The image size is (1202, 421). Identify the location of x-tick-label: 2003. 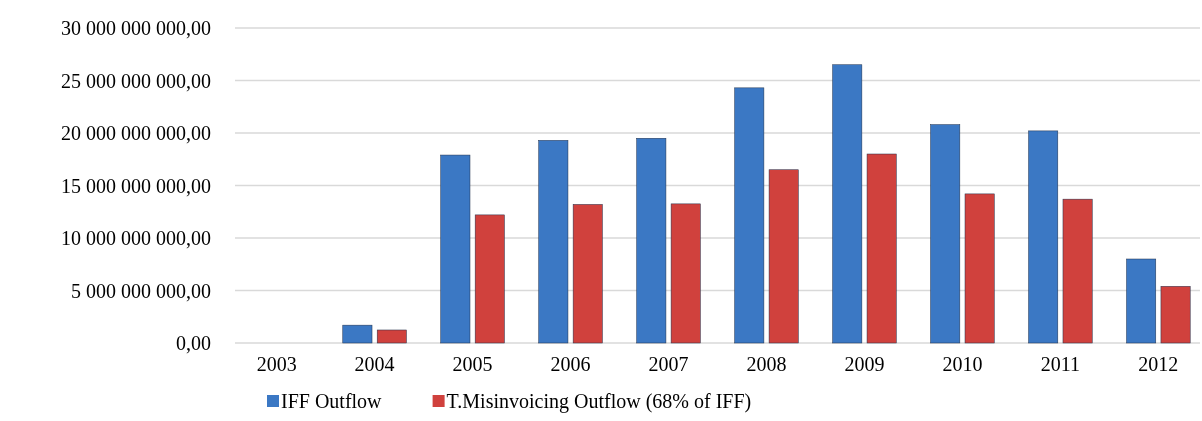
(276, 364).